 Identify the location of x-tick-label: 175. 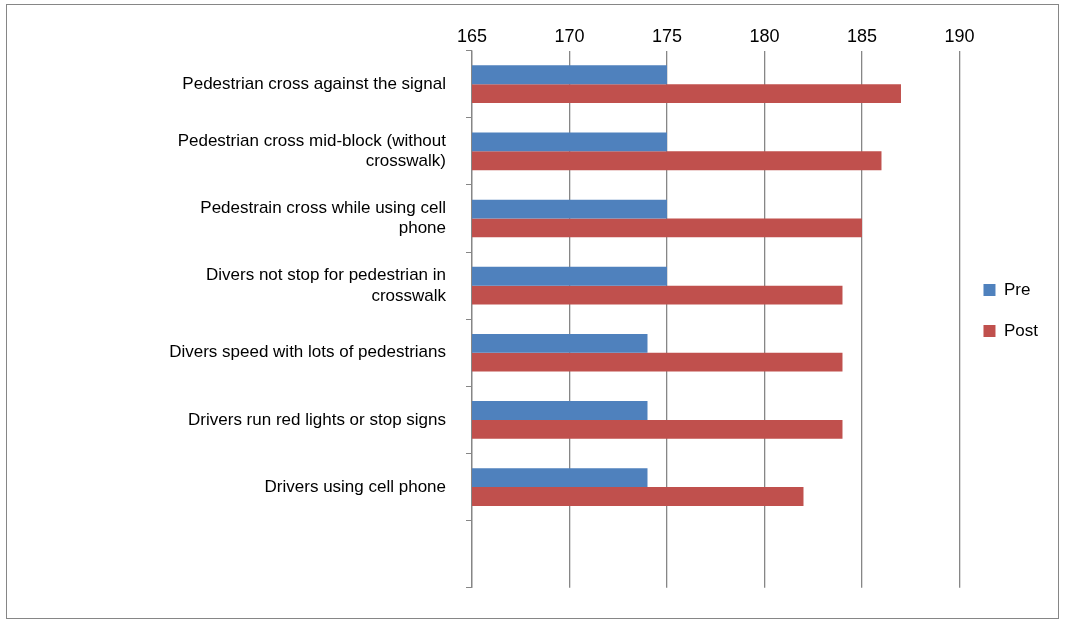
(667, 35).